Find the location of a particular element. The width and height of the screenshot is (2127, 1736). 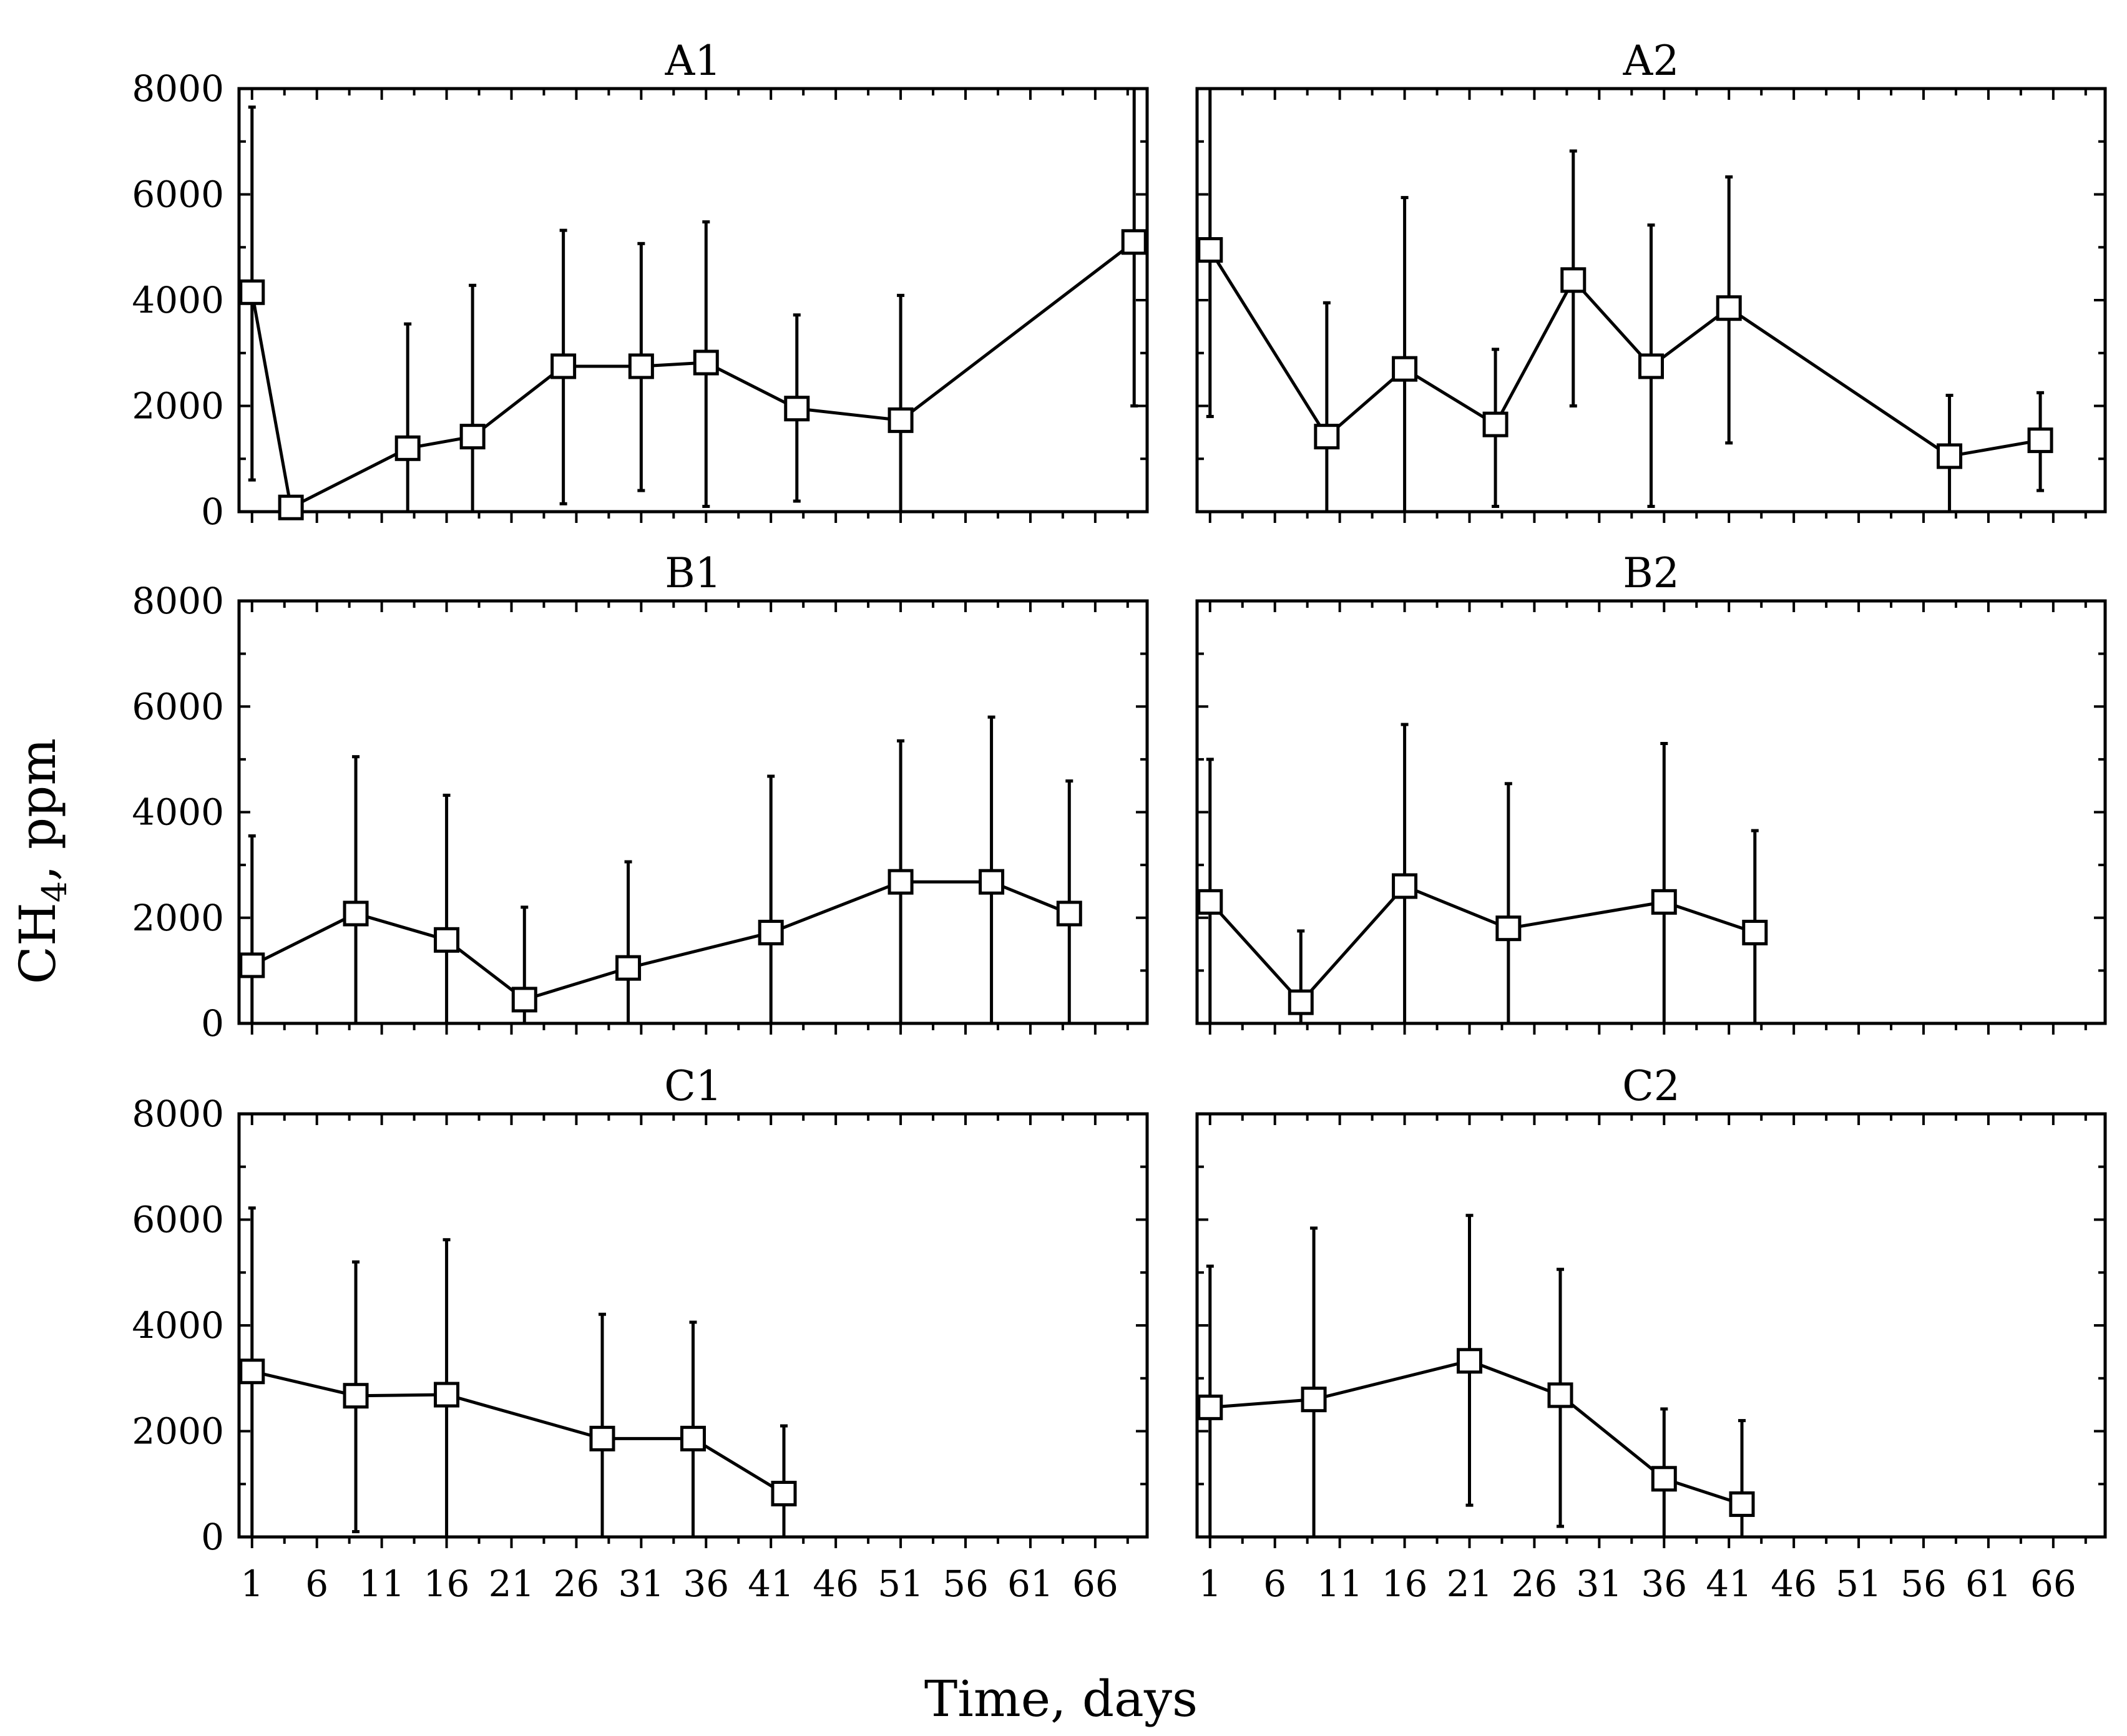

panel-title: B2 is located at coordinates (1651, 573).